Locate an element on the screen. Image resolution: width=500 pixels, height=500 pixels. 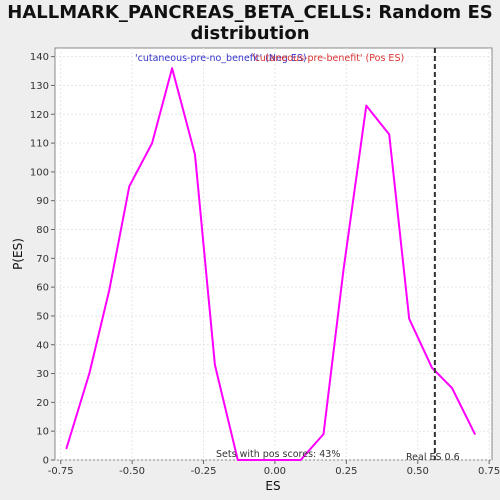
x-tick-label: 0.75 is located at coordinates (489, 471).